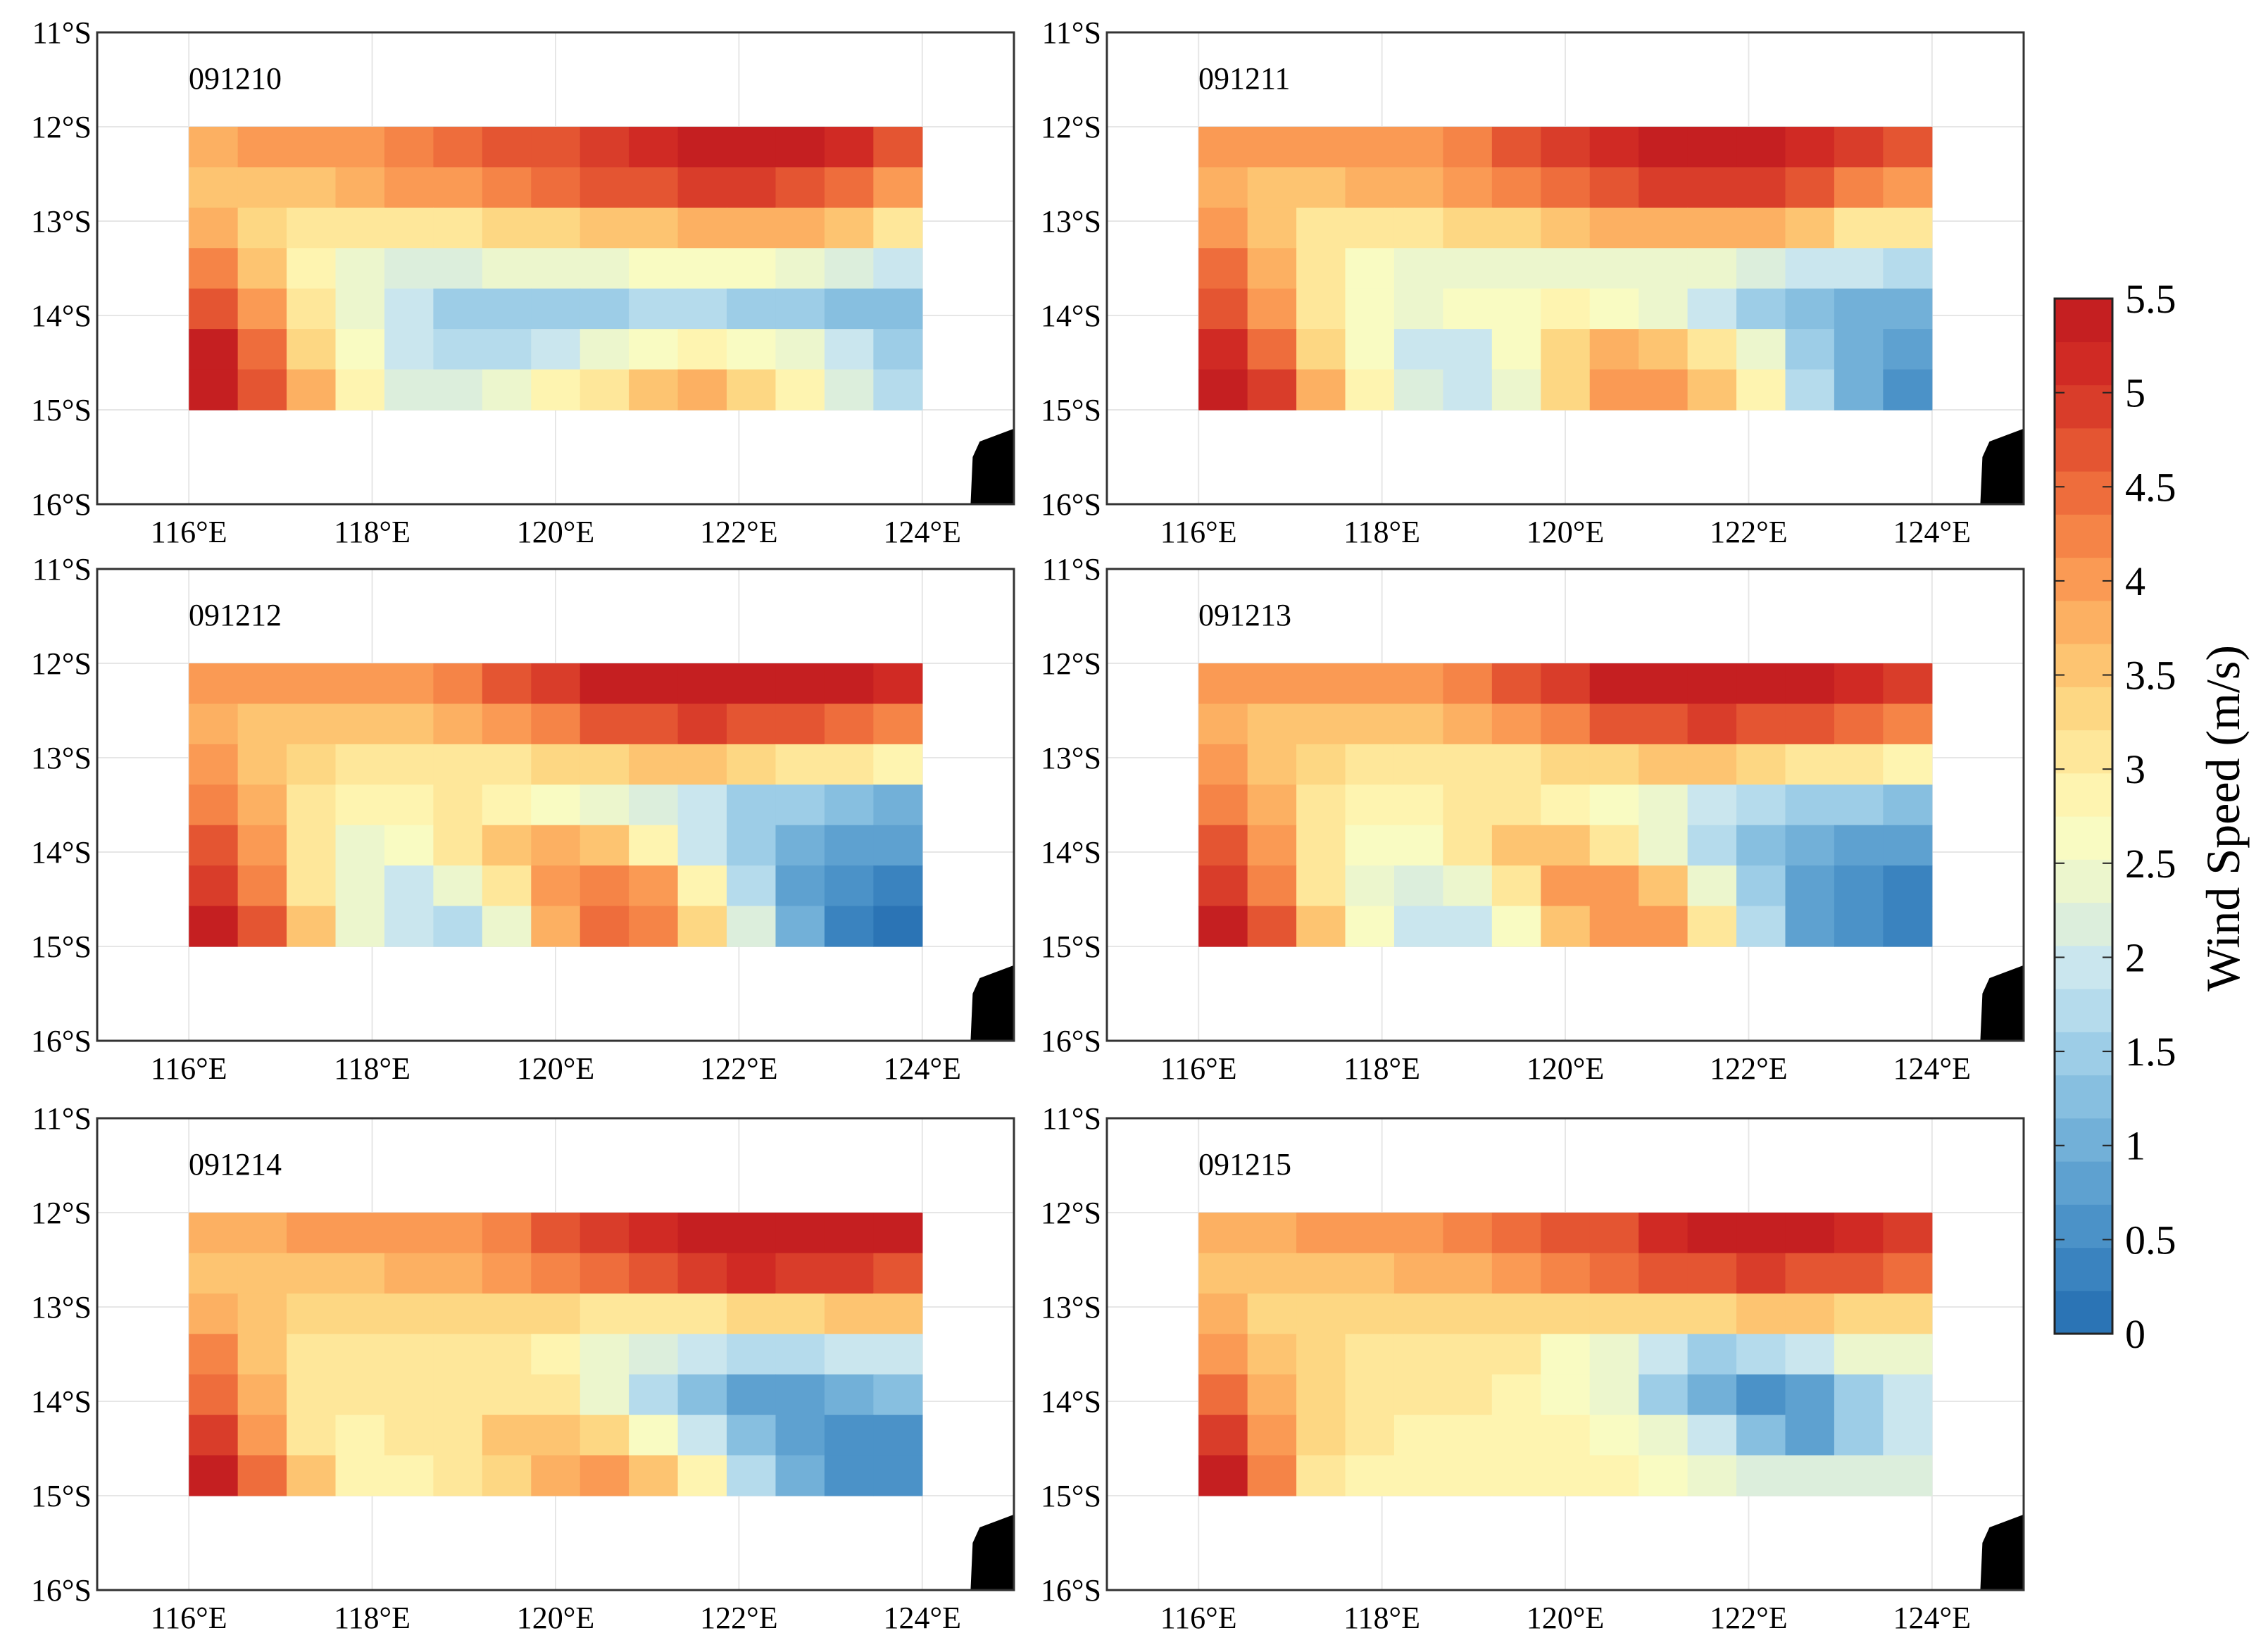 Image resolution: width=2268 pixels, height=1633 pixels. I want to click on colorbar-tick-label: 4.5, so click(2150, 487).